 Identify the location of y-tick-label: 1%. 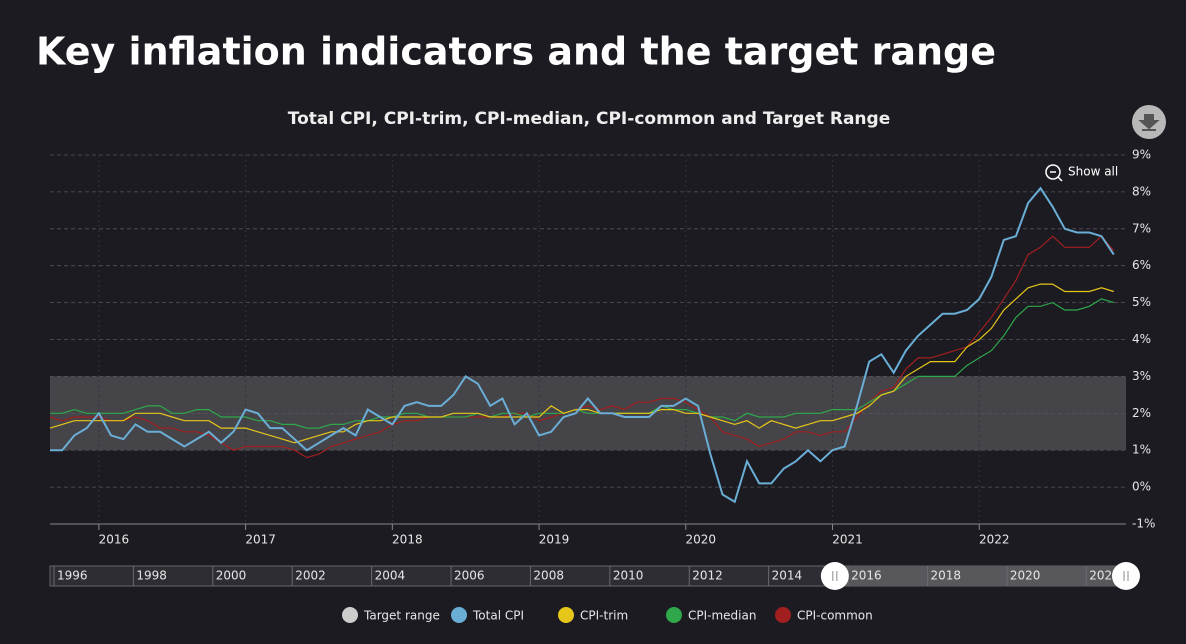
(1141, 450).